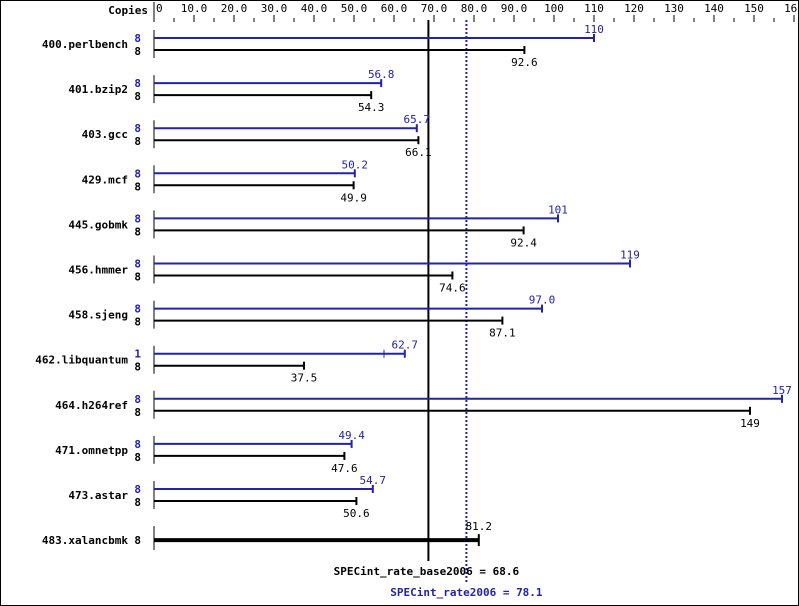 Image resolution: width=799 pixels, height=606 pixels. What do you see at coordinates (85, 44) in the screenshot?
I see `benchmark-label: 400.perlbench` at bounding box center [85, 44].